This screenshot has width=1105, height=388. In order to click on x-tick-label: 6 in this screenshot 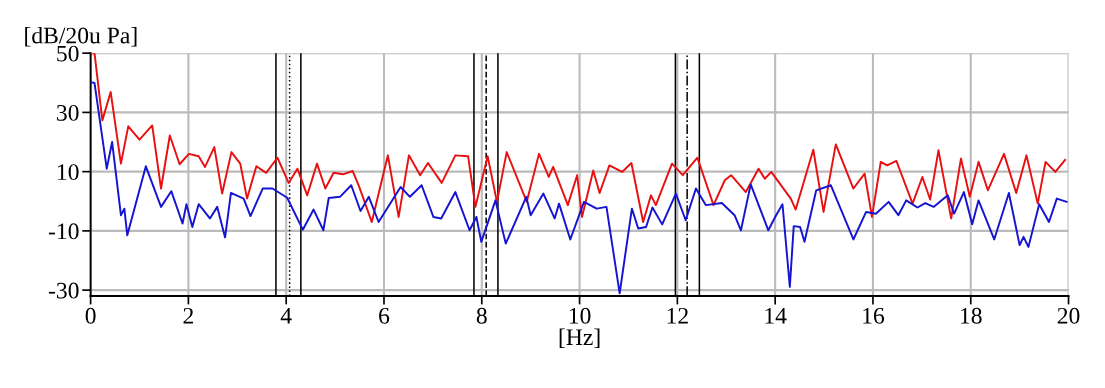, I will do `click(384, 315)`.